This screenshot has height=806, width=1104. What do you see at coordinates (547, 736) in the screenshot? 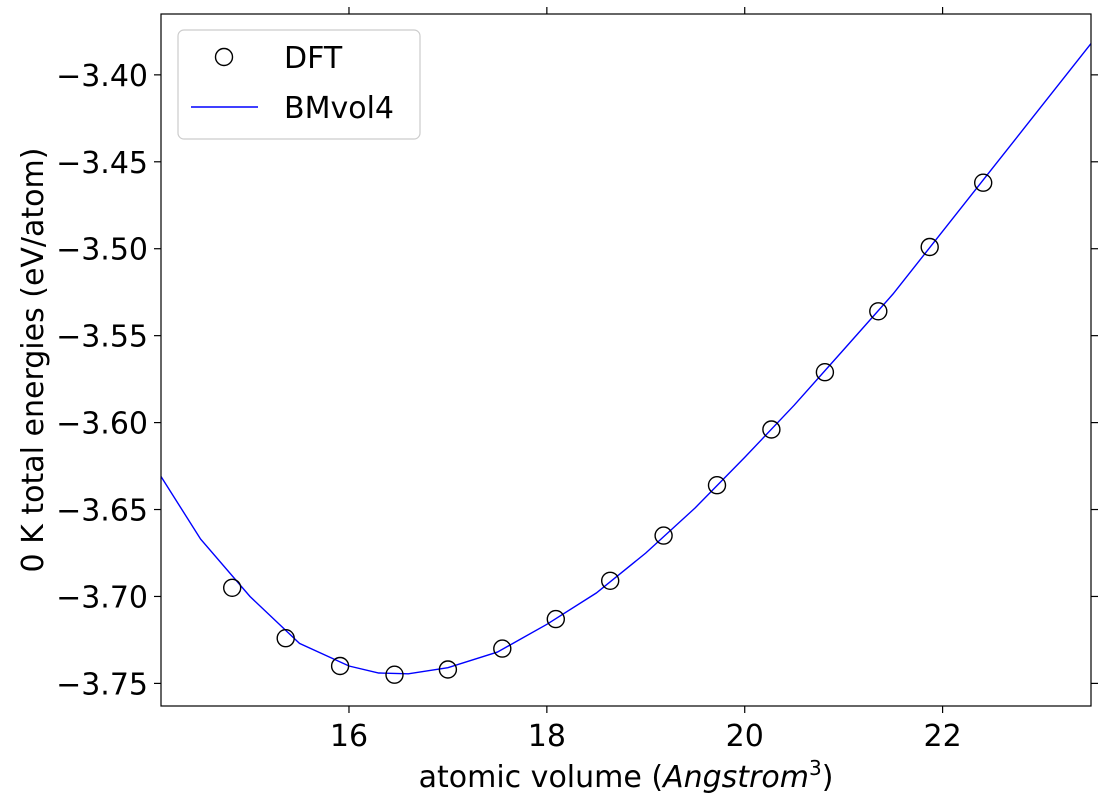
I see `x-tick-label: 18` at bounding box center [547, 736].